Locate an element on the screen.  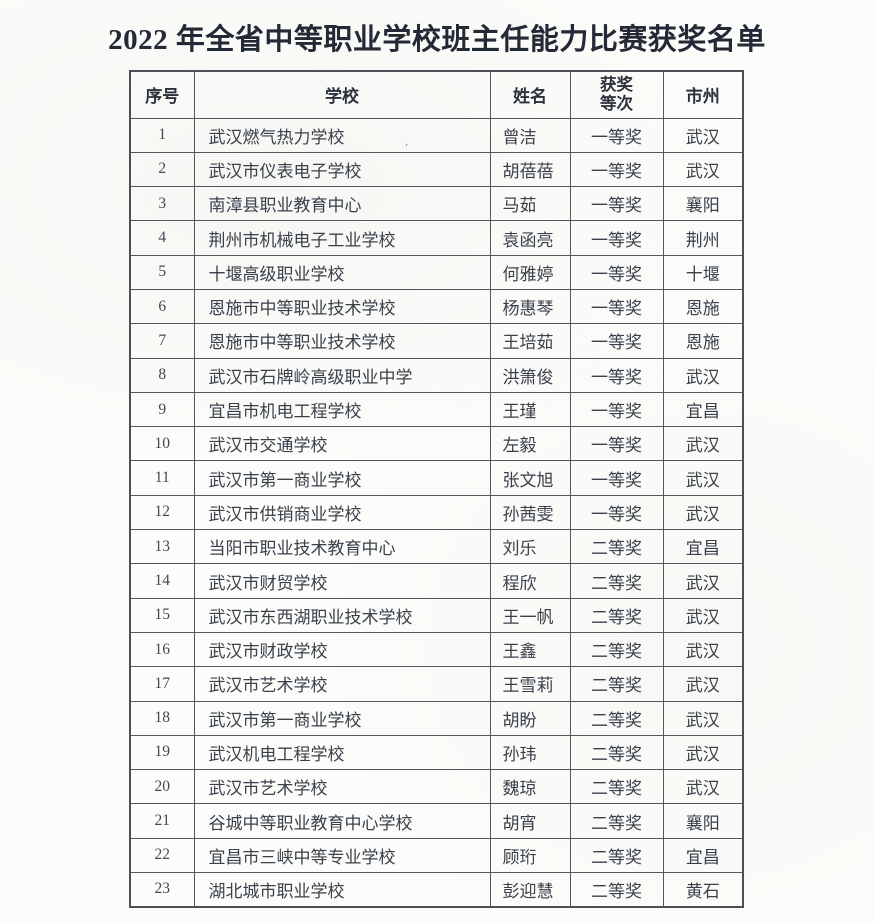
school-cell: 武汉市财政学校 is located at coordinates (342, 649).